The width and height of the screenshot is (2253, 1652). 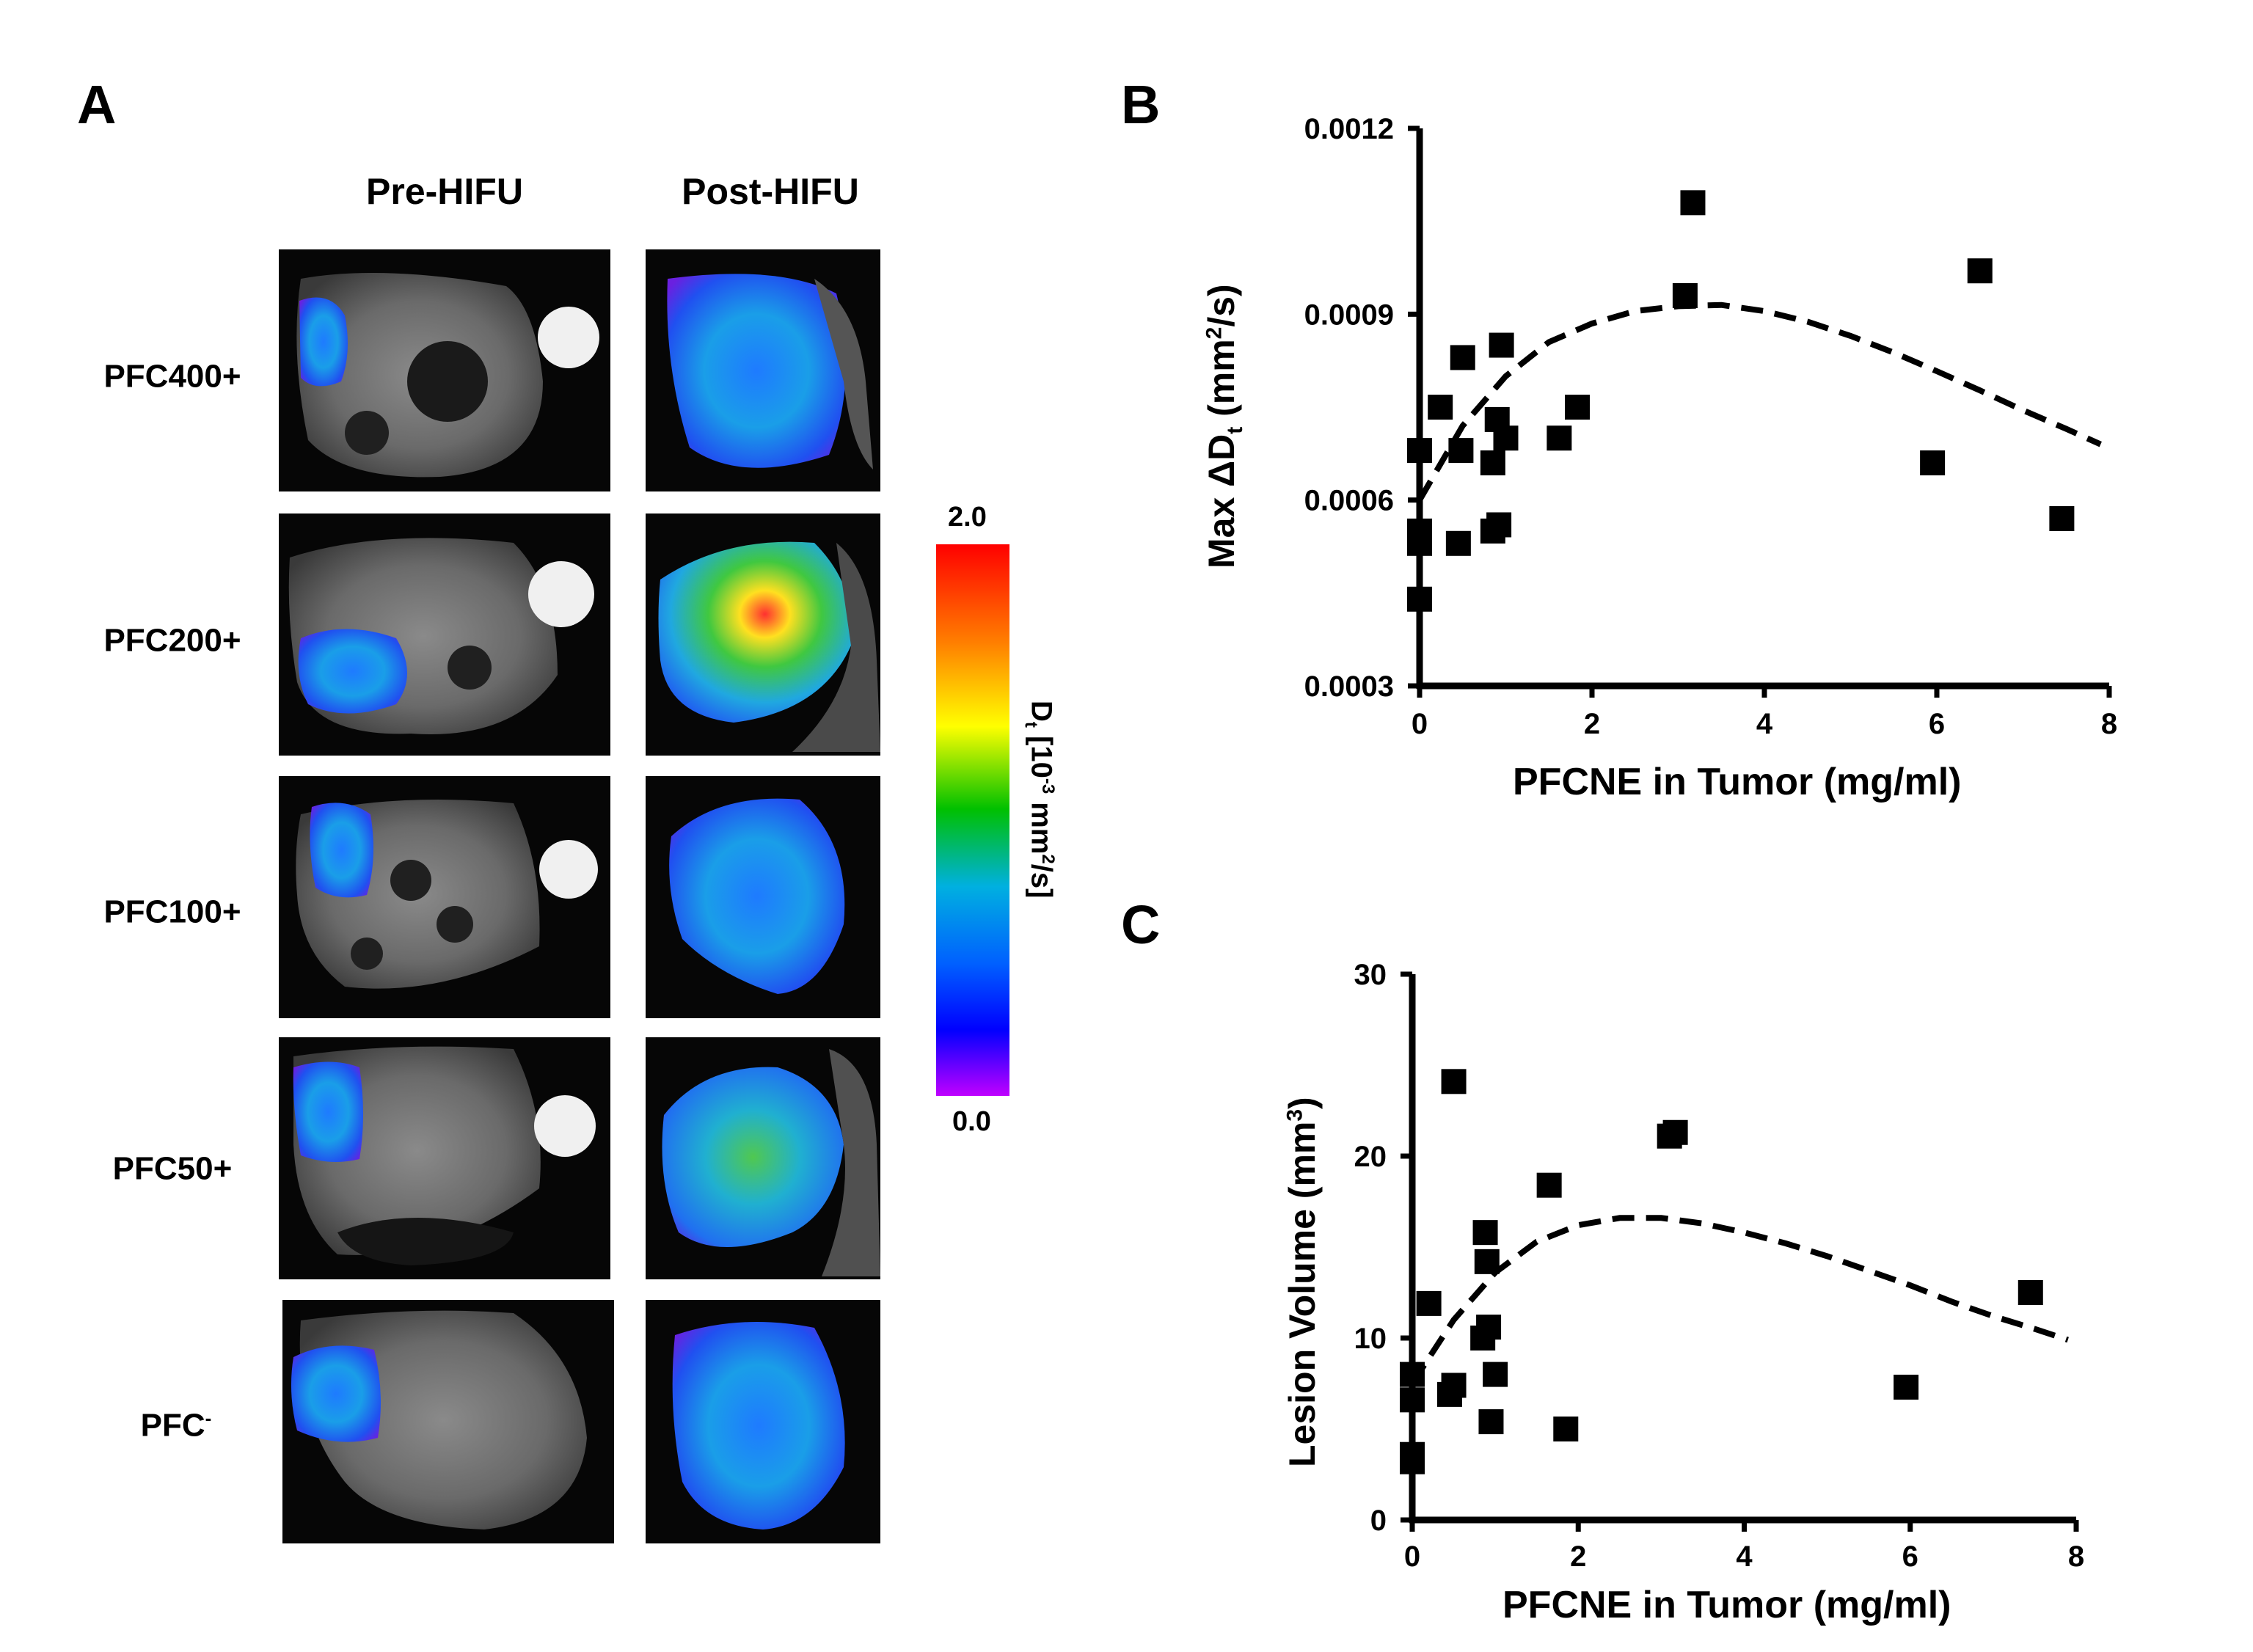 What do you see at coordinates (172, 911) in the screenshot?
I see `row-label-pfc100: PFC100+` at bounding box center [172, 911].